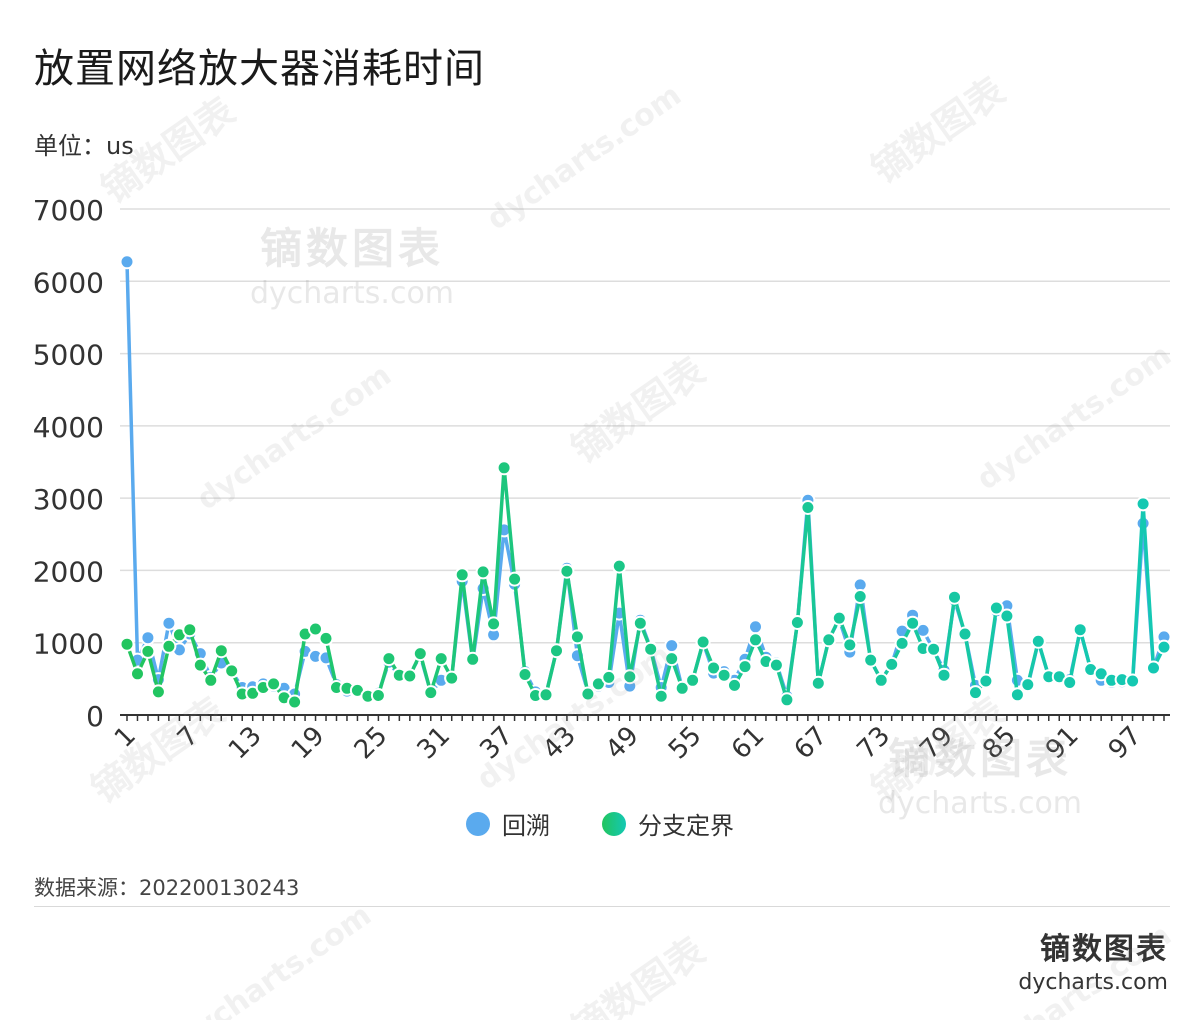 Image resolution: width=1200 pixels, height=1020 pixels. Describe the element at coordinates (602, 906) in the screenshot. I see `footer-divider` at that location.